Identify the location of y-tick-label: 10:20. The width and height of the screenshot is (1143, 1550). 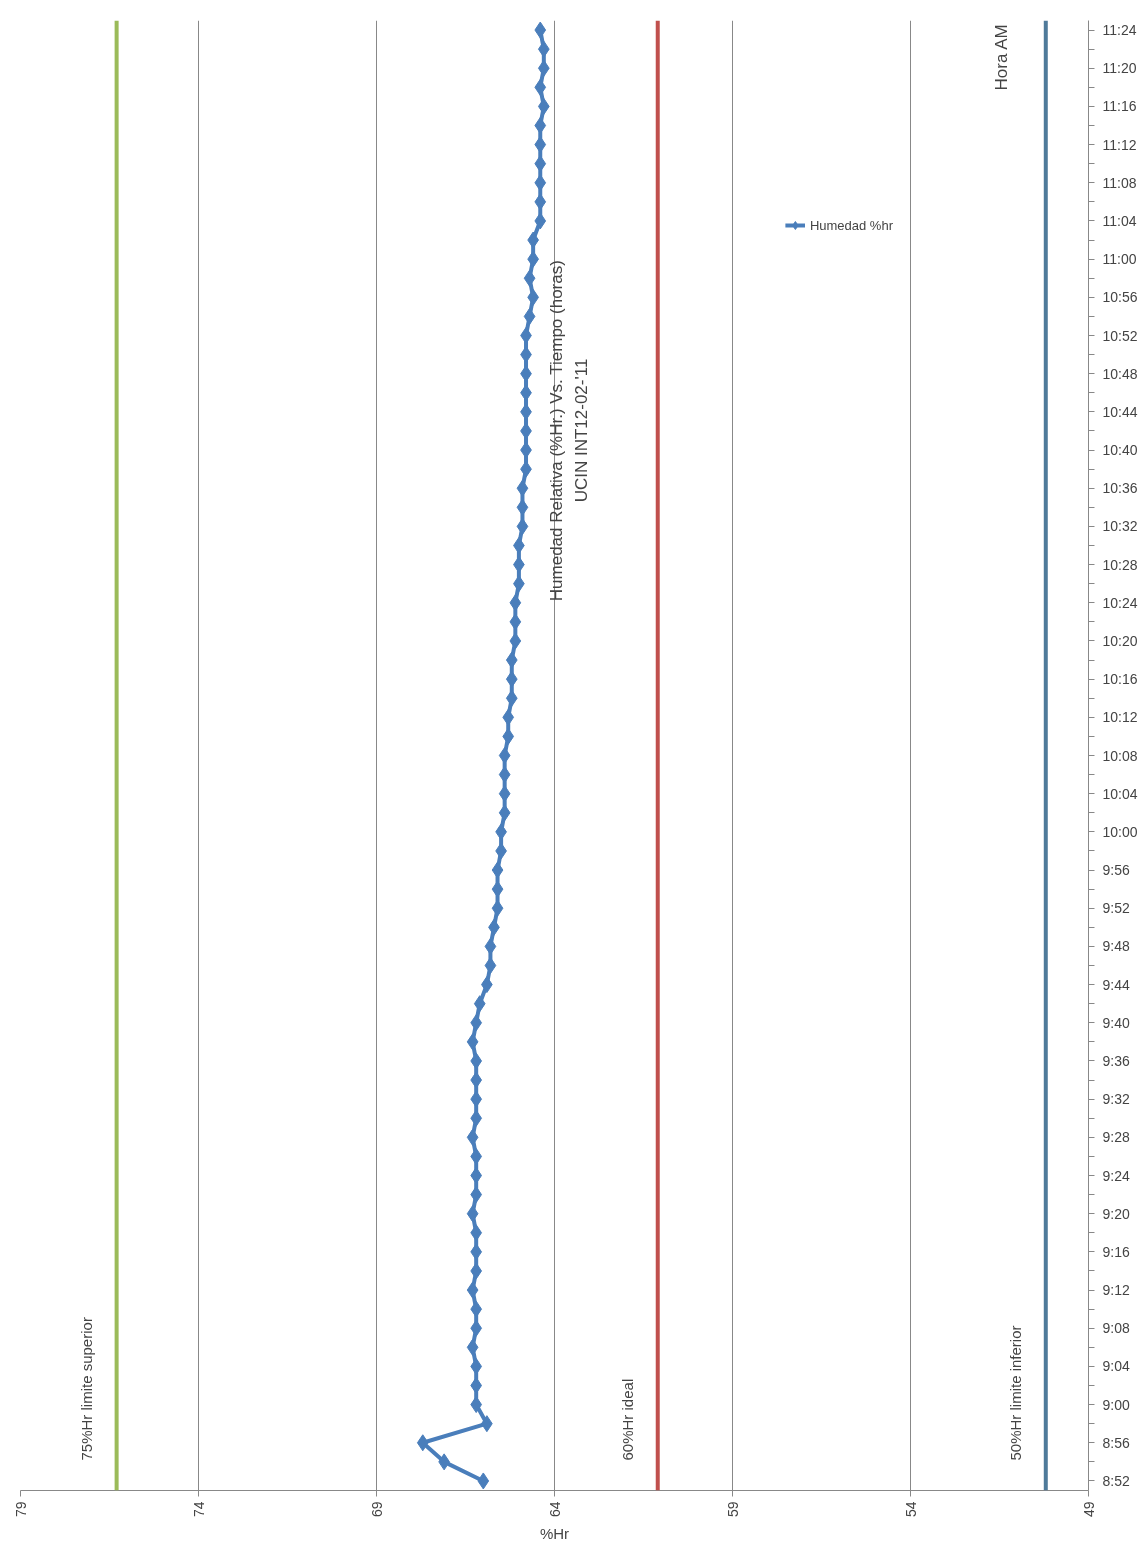
(1120, 640).